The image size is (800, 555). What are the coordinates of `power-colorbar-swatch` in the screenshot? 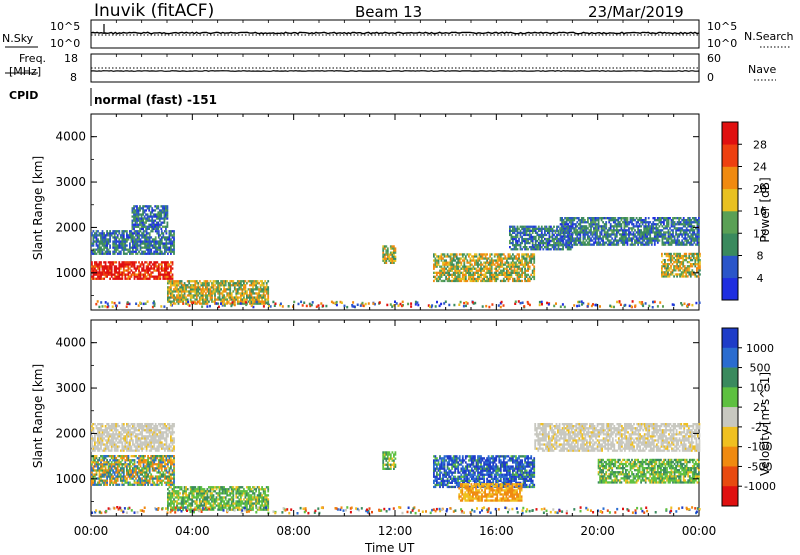 It's located at (730, 200).